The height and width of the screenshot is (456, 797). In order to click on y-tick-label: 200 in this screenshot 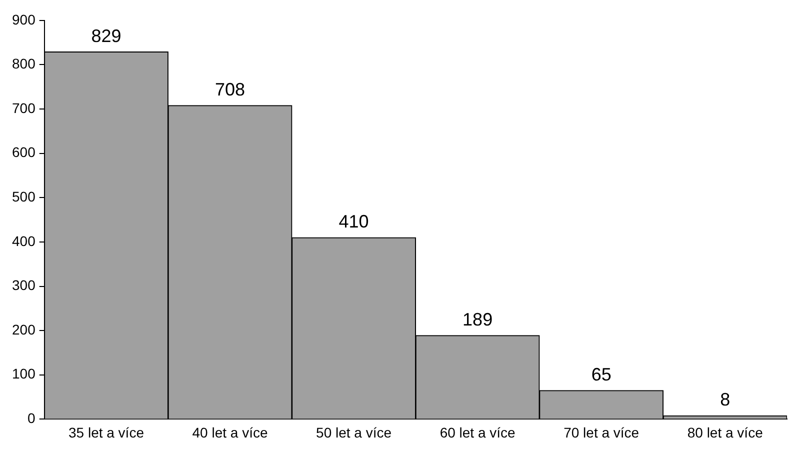, I will do `click(24, 329)`.